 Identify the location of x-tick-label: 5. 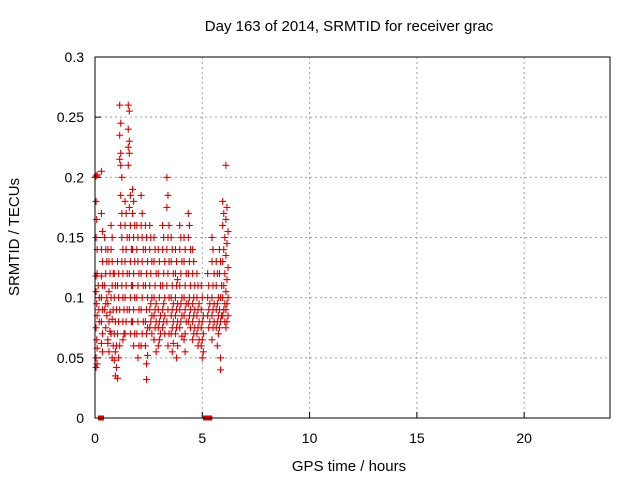
(202, 438).